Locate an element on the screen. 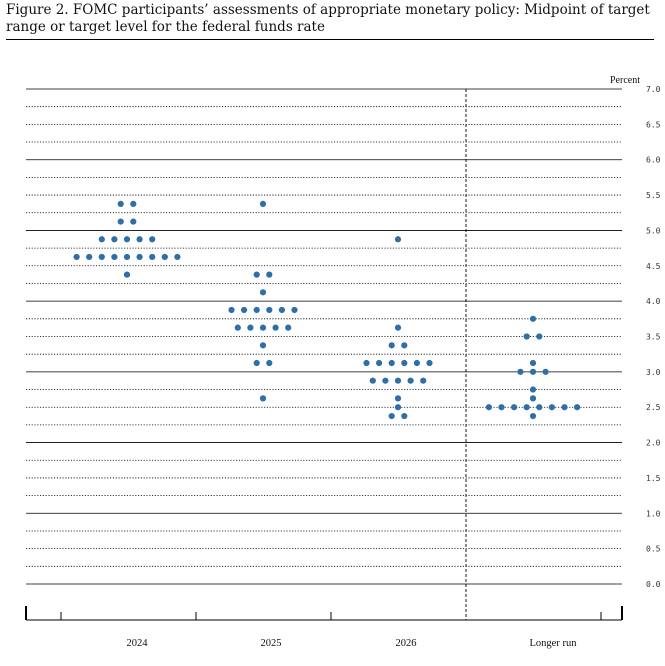  unit-label: Percent is located at coordinates (625, 80).